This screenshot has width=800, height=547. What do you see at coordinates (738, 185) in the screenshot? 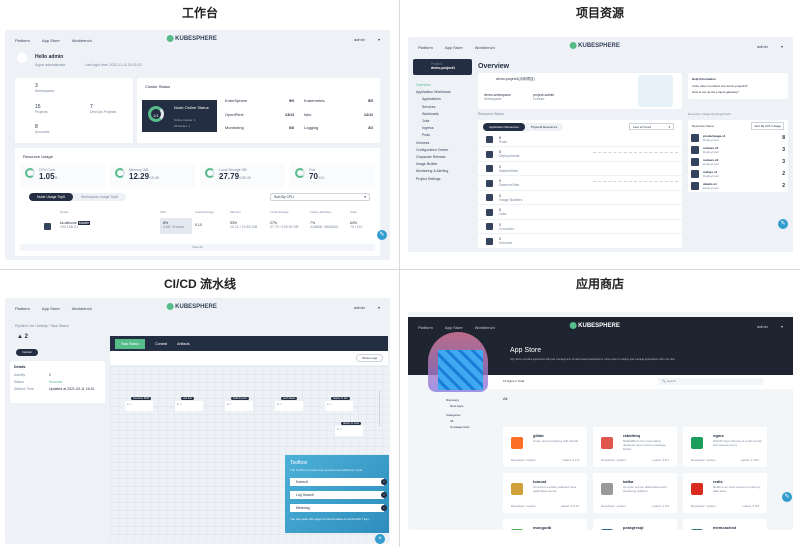
I see `ranking-row: details-v1 Deployment 2` at bounding box center [738, 185].